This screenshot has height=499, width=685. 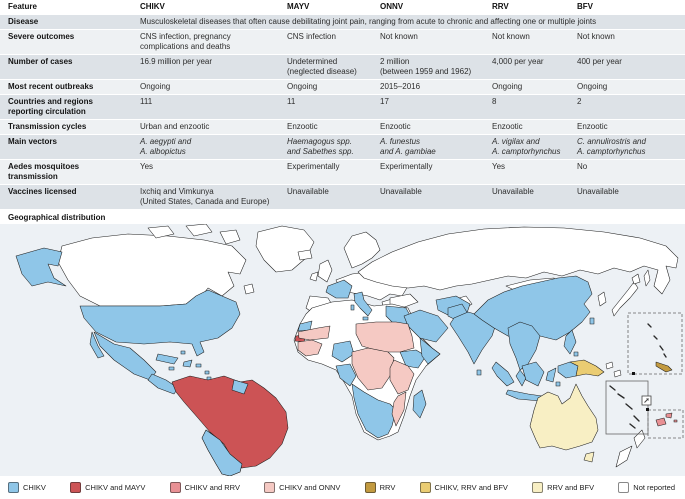 I want to click on legend-label: CHIKV, RRV and BFV, so click(x=471, y=487).